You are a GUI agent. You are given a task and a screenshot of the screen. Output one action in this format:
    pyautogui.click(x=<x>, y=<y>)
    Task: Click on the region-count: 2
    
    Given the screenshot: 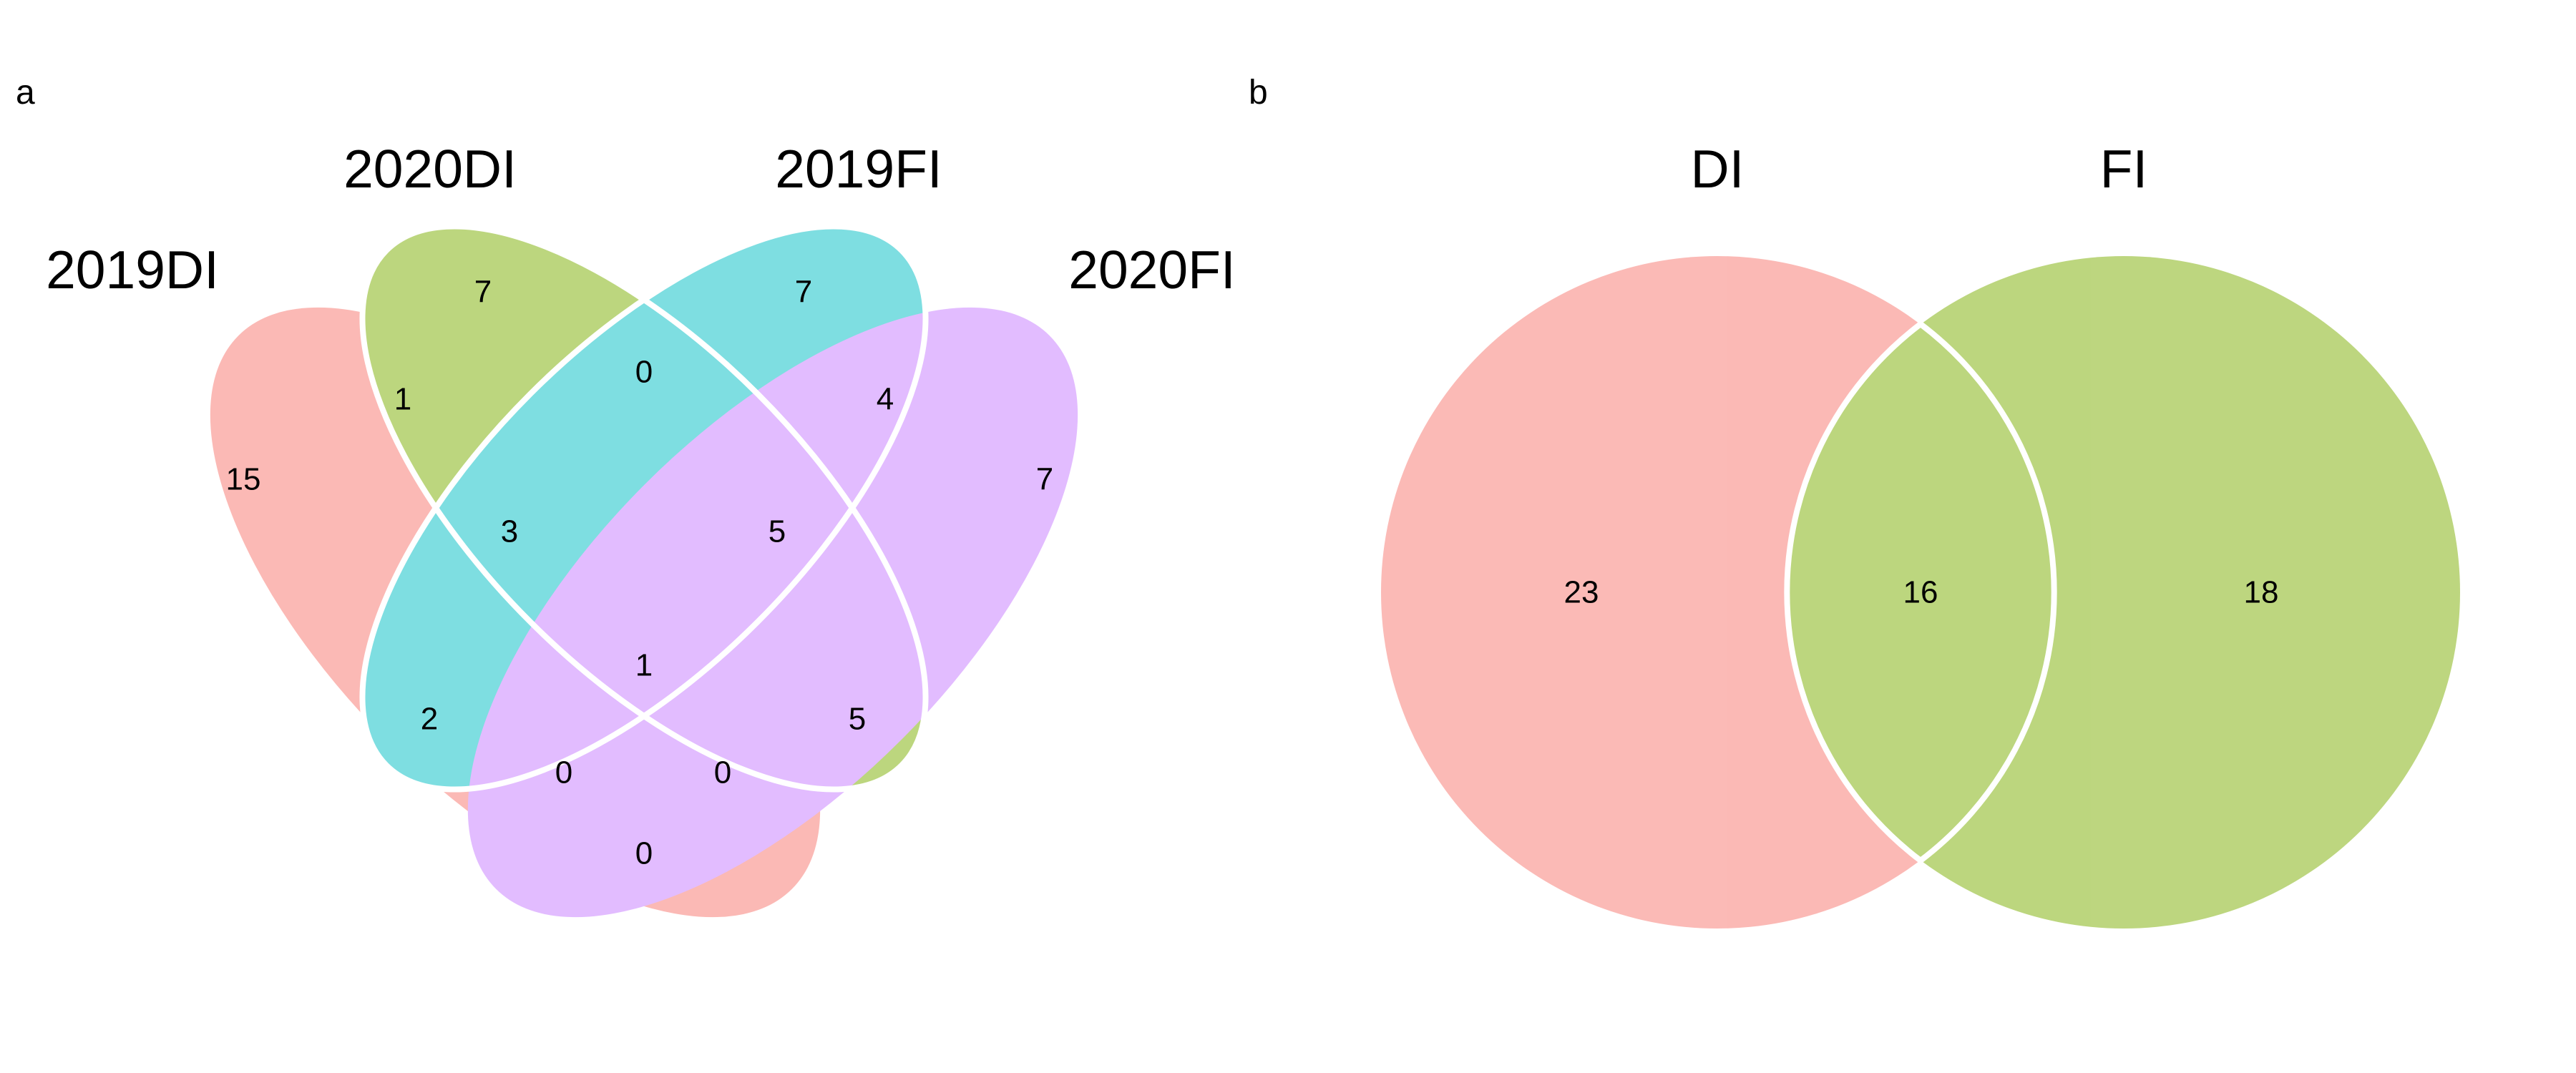 What is the action you would take?
    pyautogui.click(x=429, y=719)
    